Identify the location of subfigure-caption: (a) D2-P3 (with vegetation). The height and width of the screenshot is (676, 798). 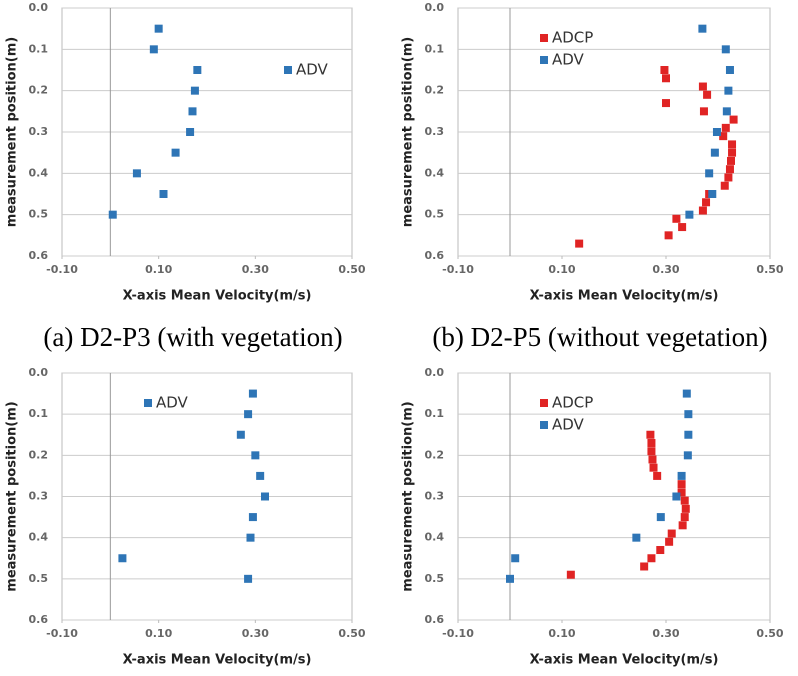
(192, 337).